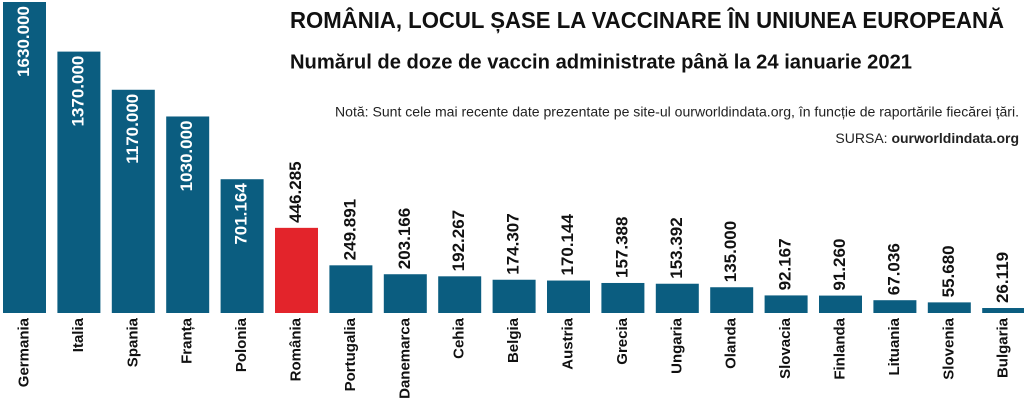 This screenshot has width=1024, height=416. What do you see at coordinates (730, 251) in the screenshot?
I see `value-label: 135.000` at bounding box center [730, 251].